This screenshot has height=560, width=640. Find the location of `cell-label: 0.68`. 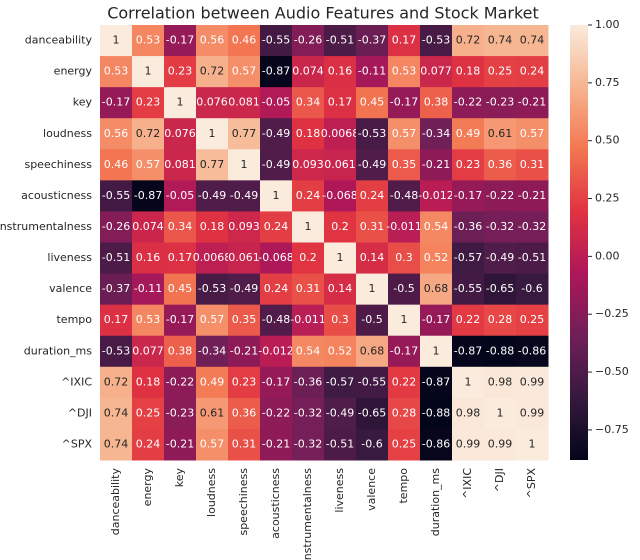

cell-label: 0.68 is located at coordinates (372, 350).